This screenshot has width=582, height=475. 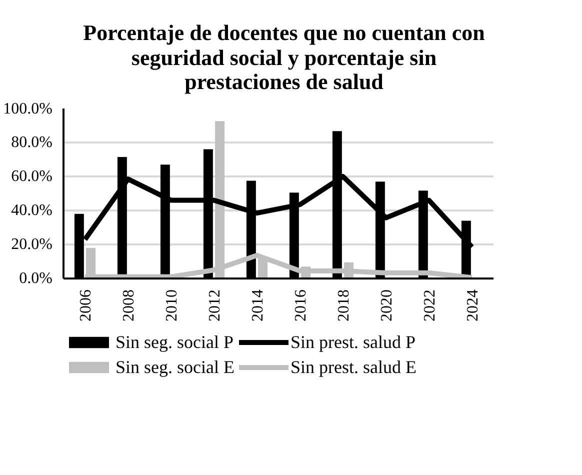 I want to click on legend-label: Sin seg. social E, so click(x=174, y=367).